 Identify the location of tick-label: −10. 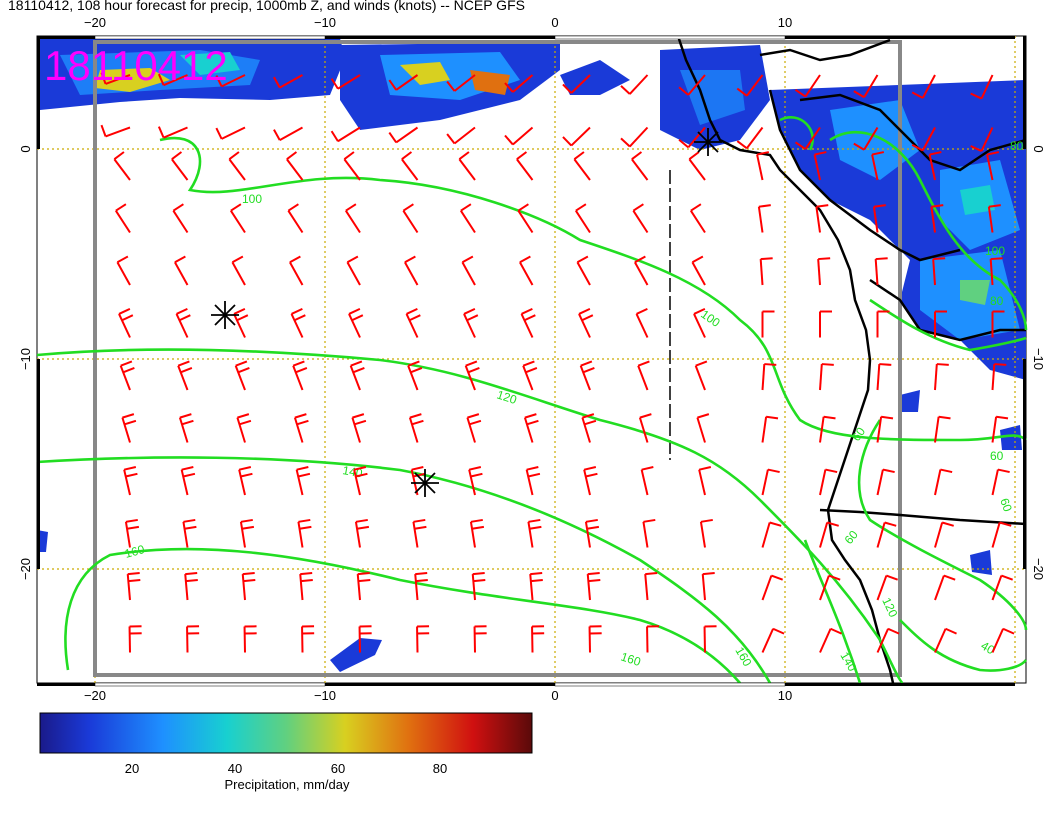
(25, 359).